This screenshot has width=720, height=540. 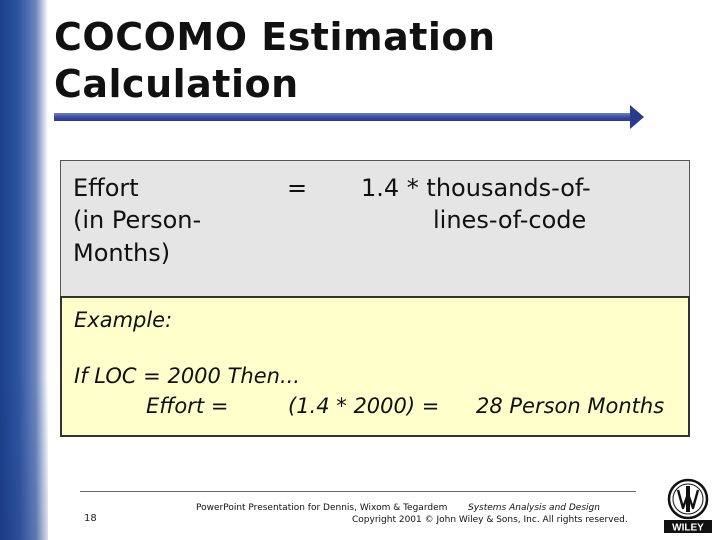 I want to click on page-number: 18, so click(x=90, y=518).